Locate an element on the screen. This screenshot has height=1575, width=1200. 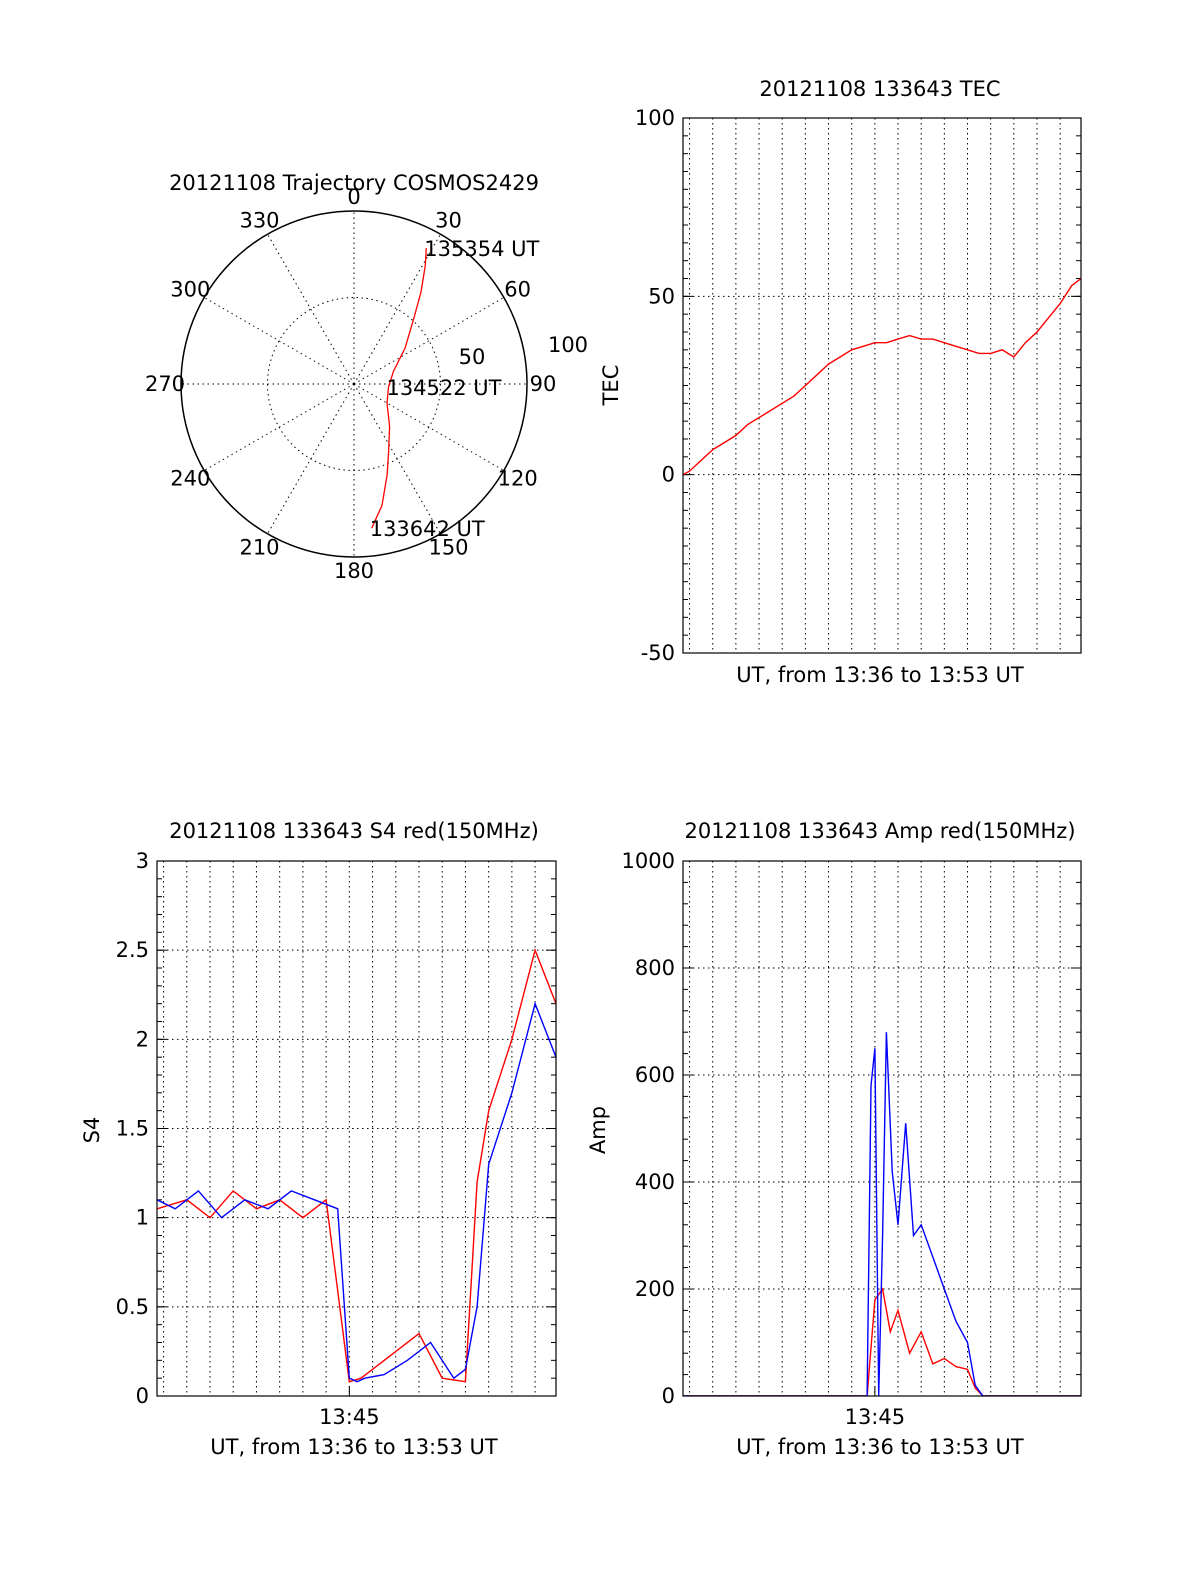
amp-title: 20121108 133643 Amp red(150MHz) is located at coordinates (879, 831).